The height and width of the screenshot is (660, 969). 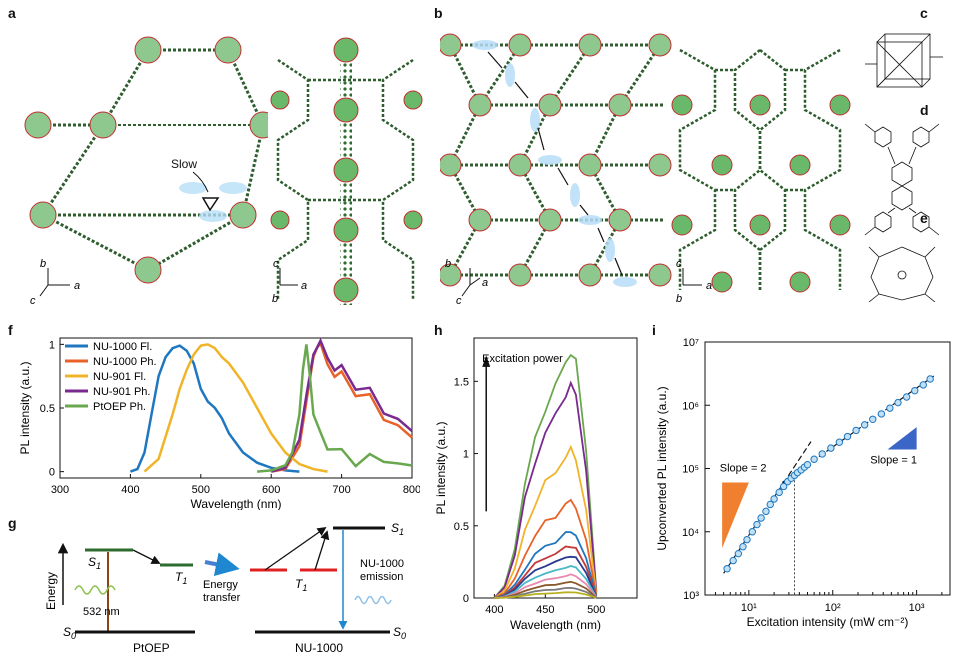 I want to click on axis-c-label-b-right: c, so click(x=679, y=264).